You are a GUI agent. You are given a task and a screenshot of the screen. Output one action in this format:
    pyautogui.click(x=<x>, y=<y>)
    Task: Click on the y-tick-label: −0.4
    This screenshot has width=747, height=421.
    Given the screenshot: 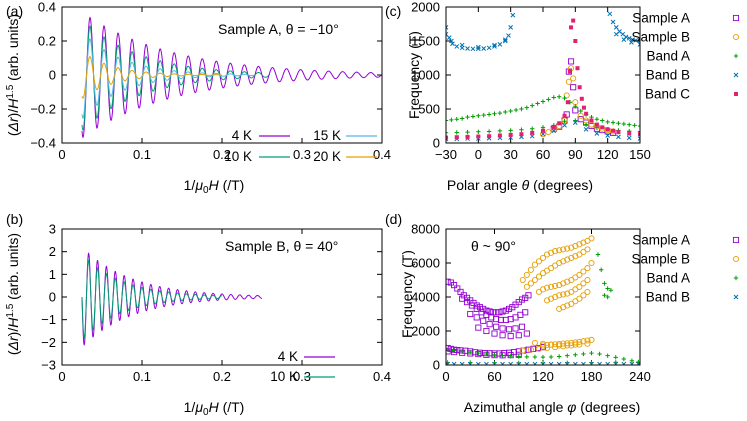 What is the action you would take?
    pyautogui.click(x=43, y=143)
    